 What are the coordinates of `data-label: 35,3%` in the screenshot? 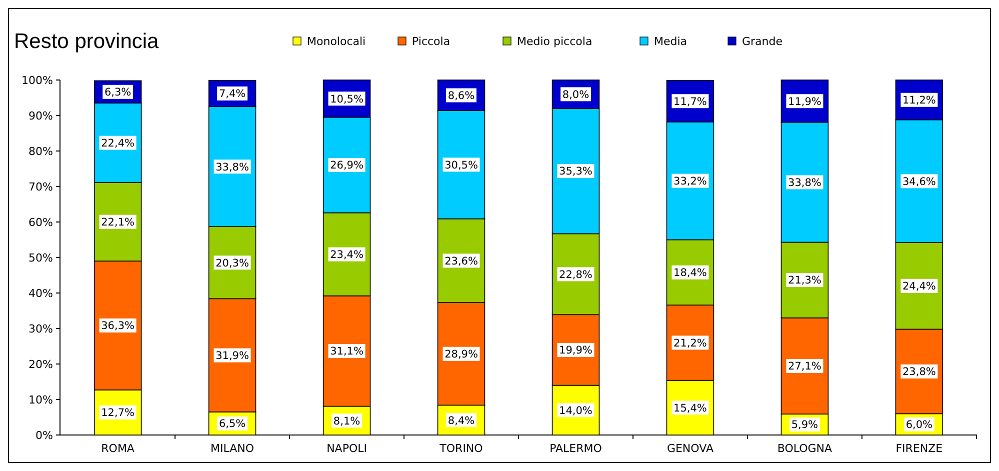 It's located at (575, 172).